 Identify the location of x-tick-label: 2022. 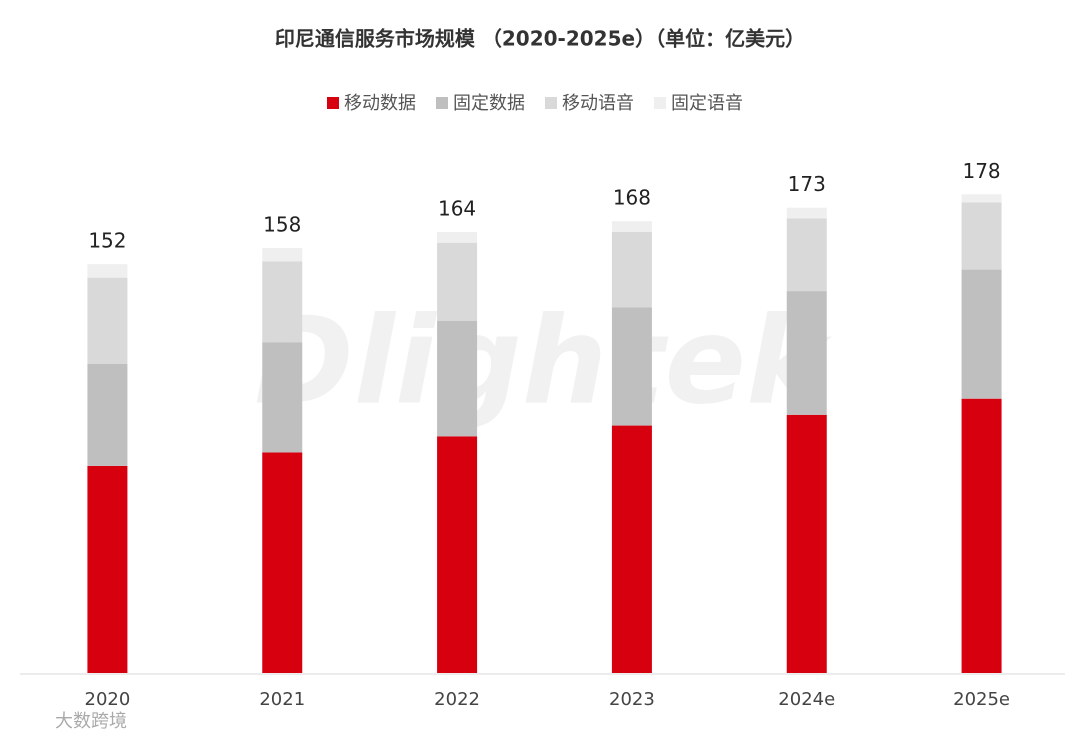
(457, 699).